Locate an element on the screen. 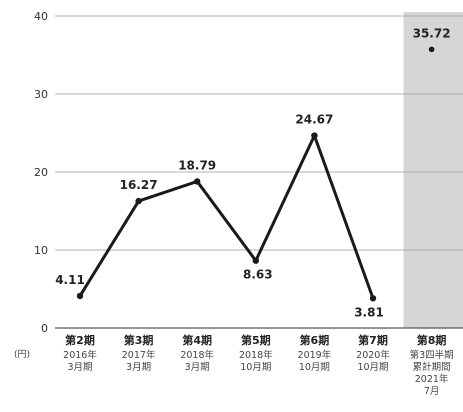  y-tick-label: 30 is located at coordinates (41, 94).